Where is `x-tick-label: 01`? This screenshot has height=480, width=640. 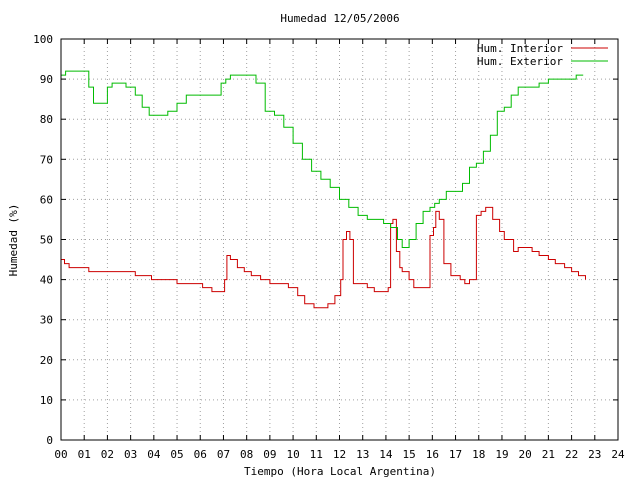 x-tick-label: 01 is located at coordinates (84, 454).